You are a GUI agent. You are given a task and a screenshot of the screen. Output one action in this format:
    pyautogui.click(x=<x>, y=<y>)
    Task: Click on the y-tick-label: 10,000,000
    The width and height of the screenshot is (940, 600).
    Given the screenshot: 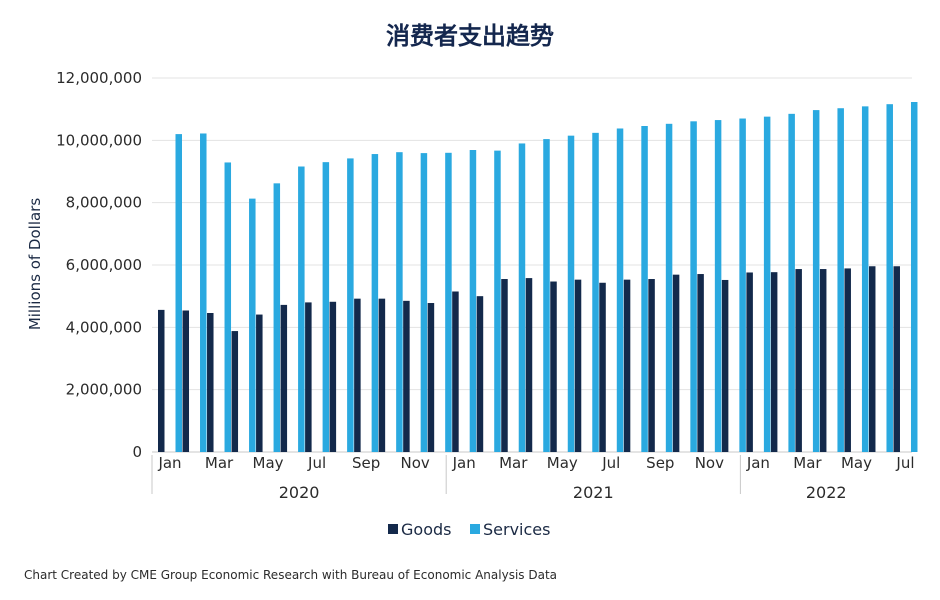 What is the action you would take?
    pyautogui.click(x=99, y=140)
    